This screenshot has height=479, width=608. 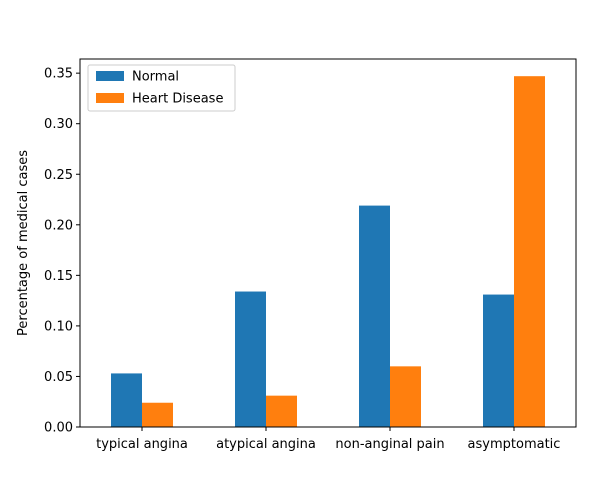 What do you see at coordinates (177, 99) in the screenshot?
I see `legend-label: Heart Disease` at bounding box center [177, 99].